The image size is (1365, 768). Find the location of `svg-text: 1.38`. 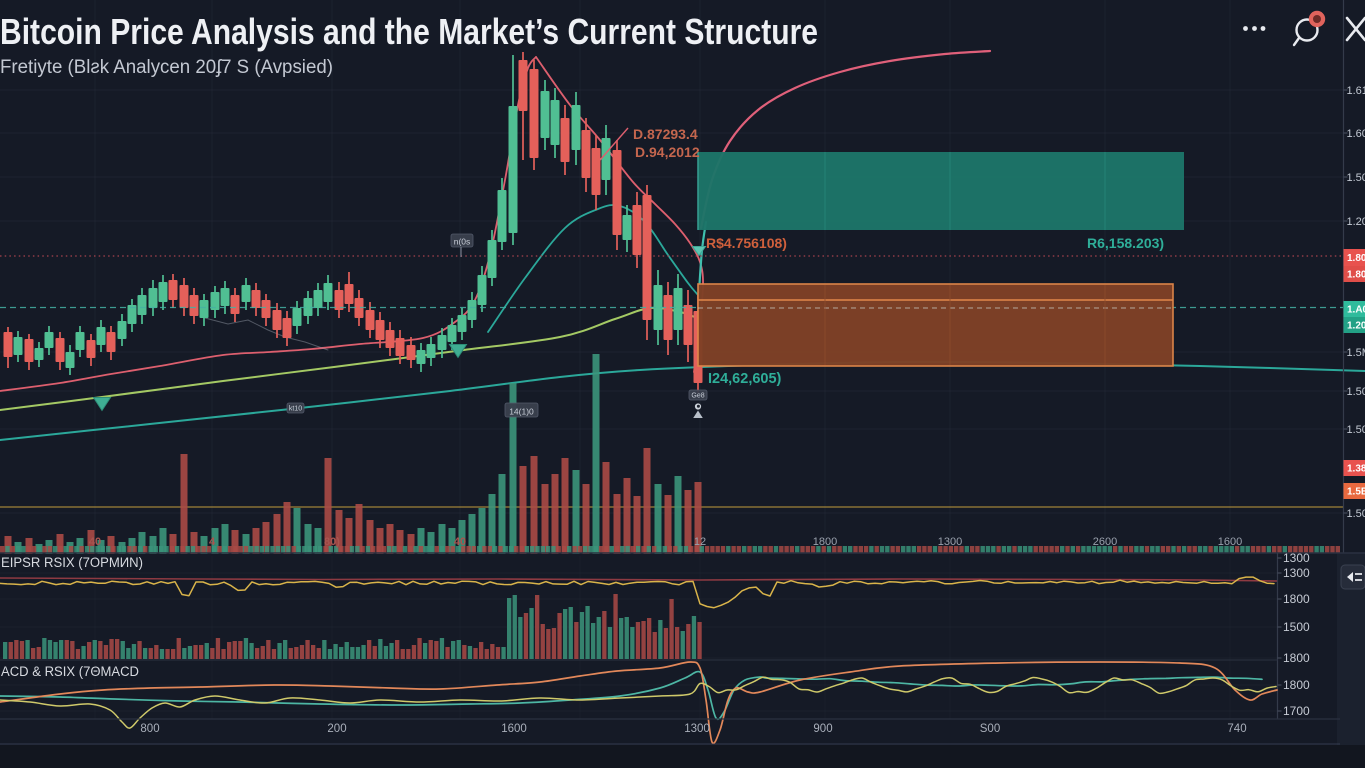

svg-text: 1.38 is located at coordinates (1356, 469).